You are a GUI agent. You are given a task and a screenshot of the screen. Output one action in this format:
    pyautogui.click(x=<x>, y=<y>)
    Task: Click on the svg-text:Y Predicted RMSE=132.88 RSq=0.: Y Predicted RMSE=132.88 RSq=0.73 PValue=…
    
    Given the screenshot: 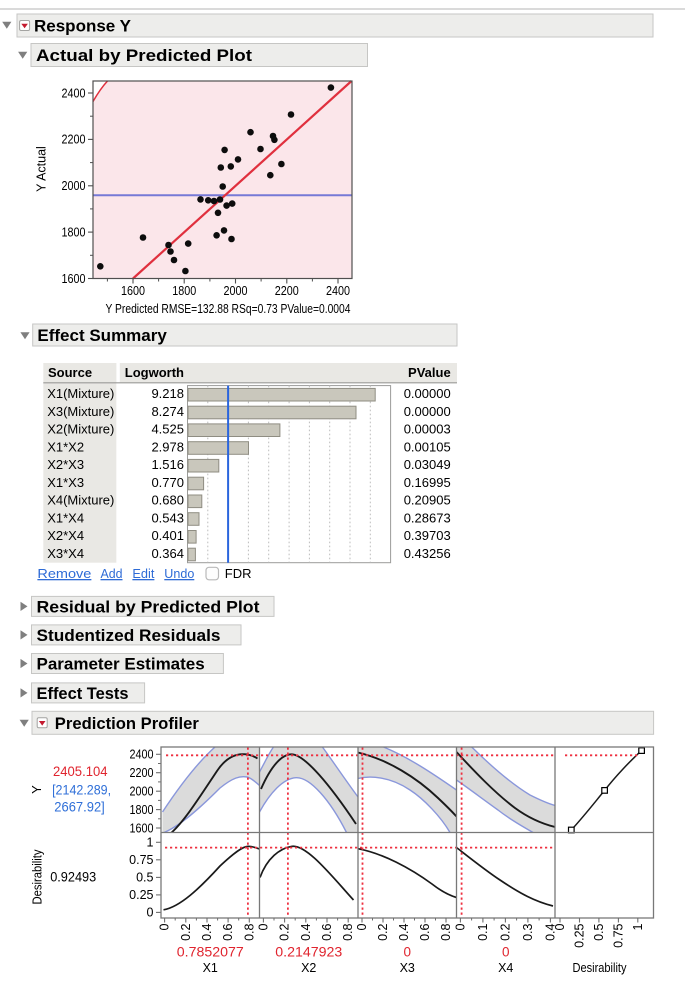 What is the action you would take?
    pyautogui.click(x=228, y=309)
    